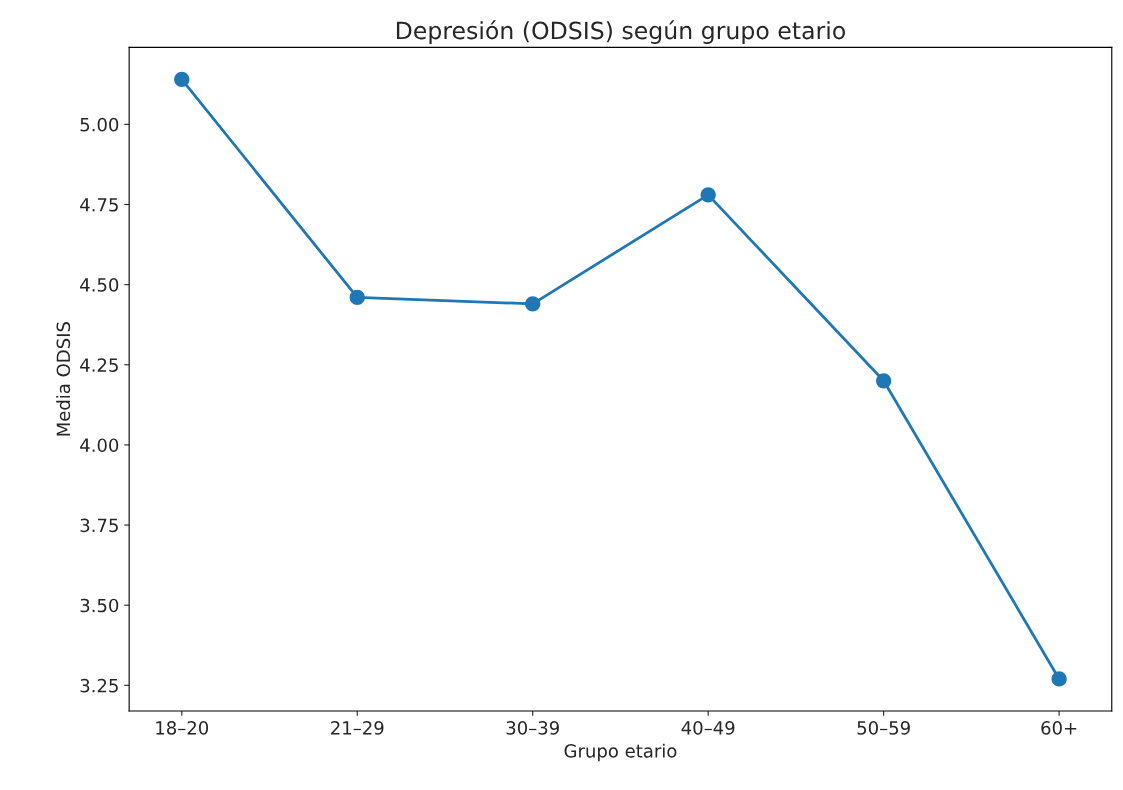  What do you see at coordinates (99, 285) in the screenshot?
I see `y-tick-label: 4.50` at bounding box center [99, 285].